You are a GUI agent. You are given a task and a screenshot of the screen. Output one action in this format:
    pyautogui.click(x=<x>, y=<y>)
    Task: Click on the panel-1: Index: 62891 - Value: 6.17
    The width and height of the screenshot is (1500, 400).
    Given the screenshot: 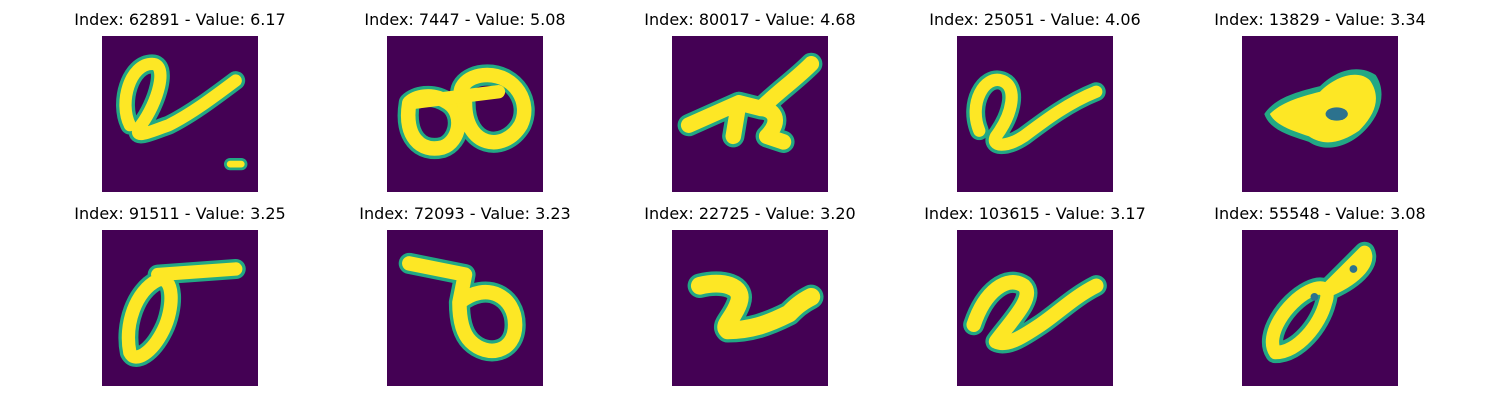 What is the action you would take?
    pyautogui.click(x=180, y=100)
    